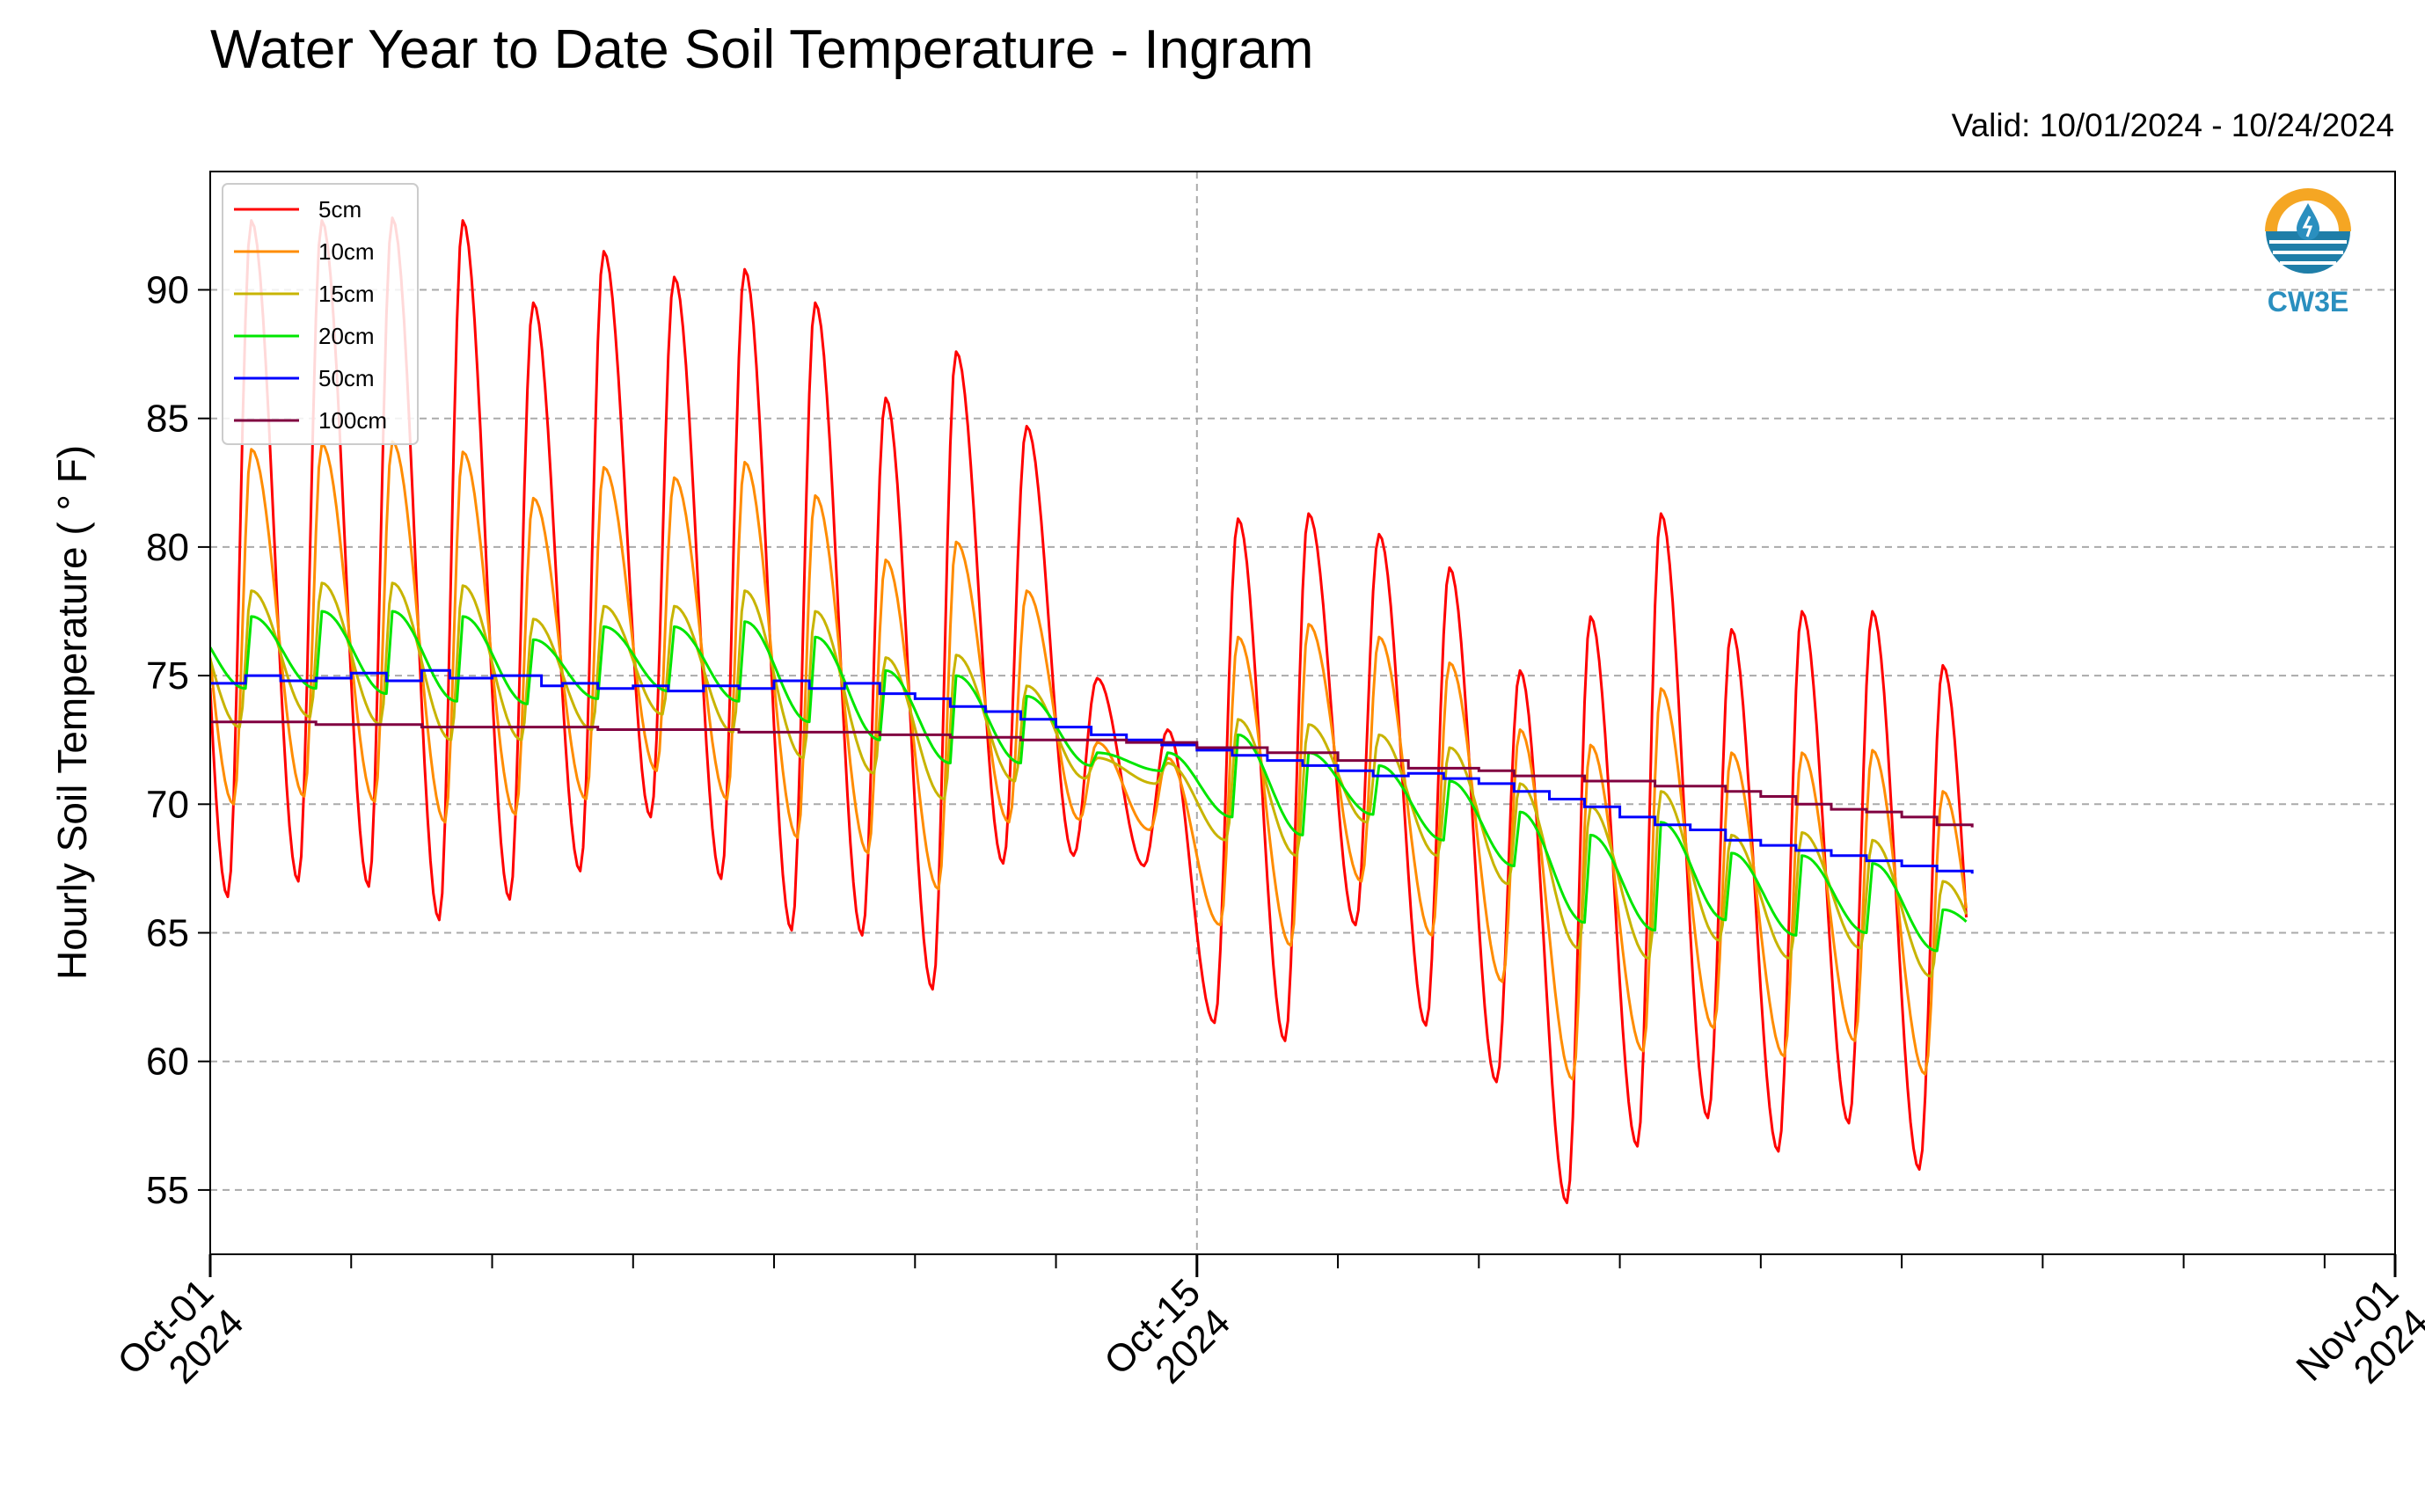 This screenshot has width=2425, height=1512. Describe the element at coordinates (167, 547) in the screenshot. I see `y-tick-label: 80` at that location.